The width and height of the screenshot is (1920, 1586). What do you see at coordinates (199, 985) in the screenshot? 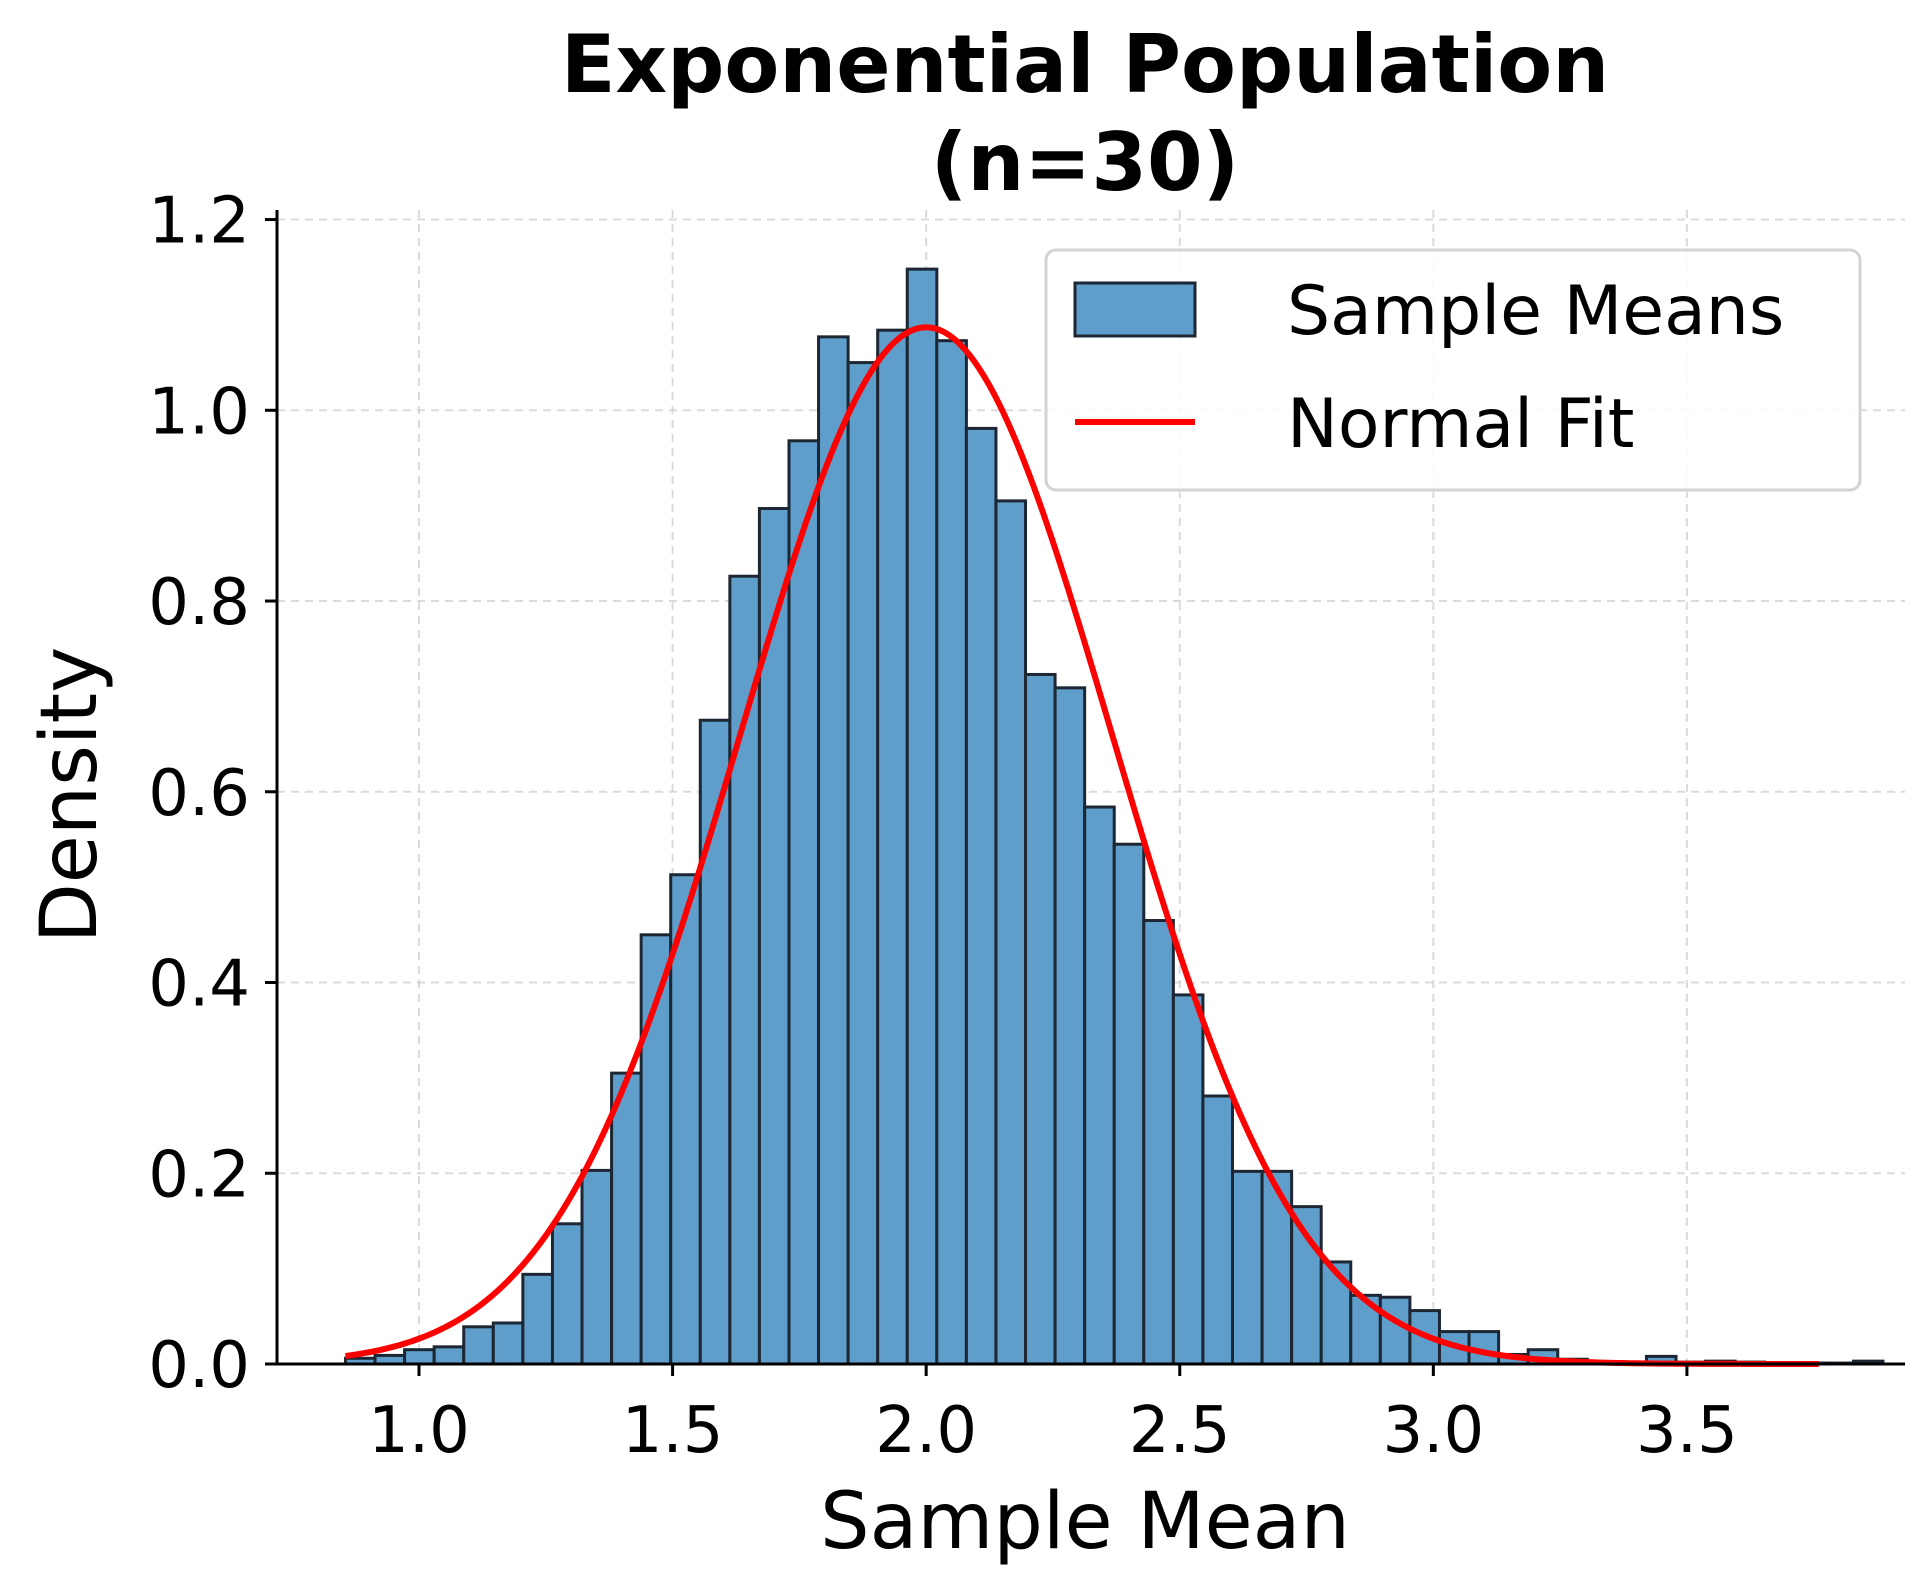
I see `y-tick-label: 0.4` at bounding box center [199, 985].